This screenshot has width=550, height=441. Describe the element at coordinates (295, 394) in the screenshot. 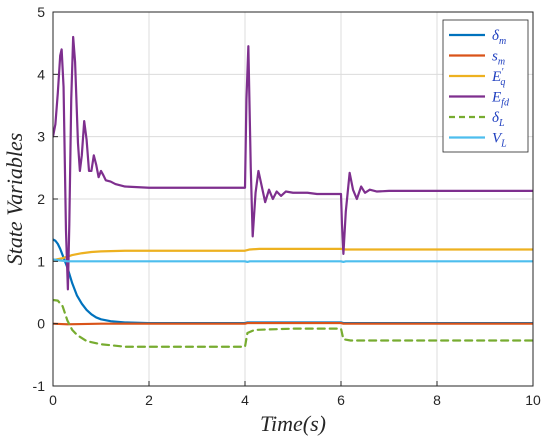

I see `x-axis-ticks: 0 2 4 6 8 10` at that location.